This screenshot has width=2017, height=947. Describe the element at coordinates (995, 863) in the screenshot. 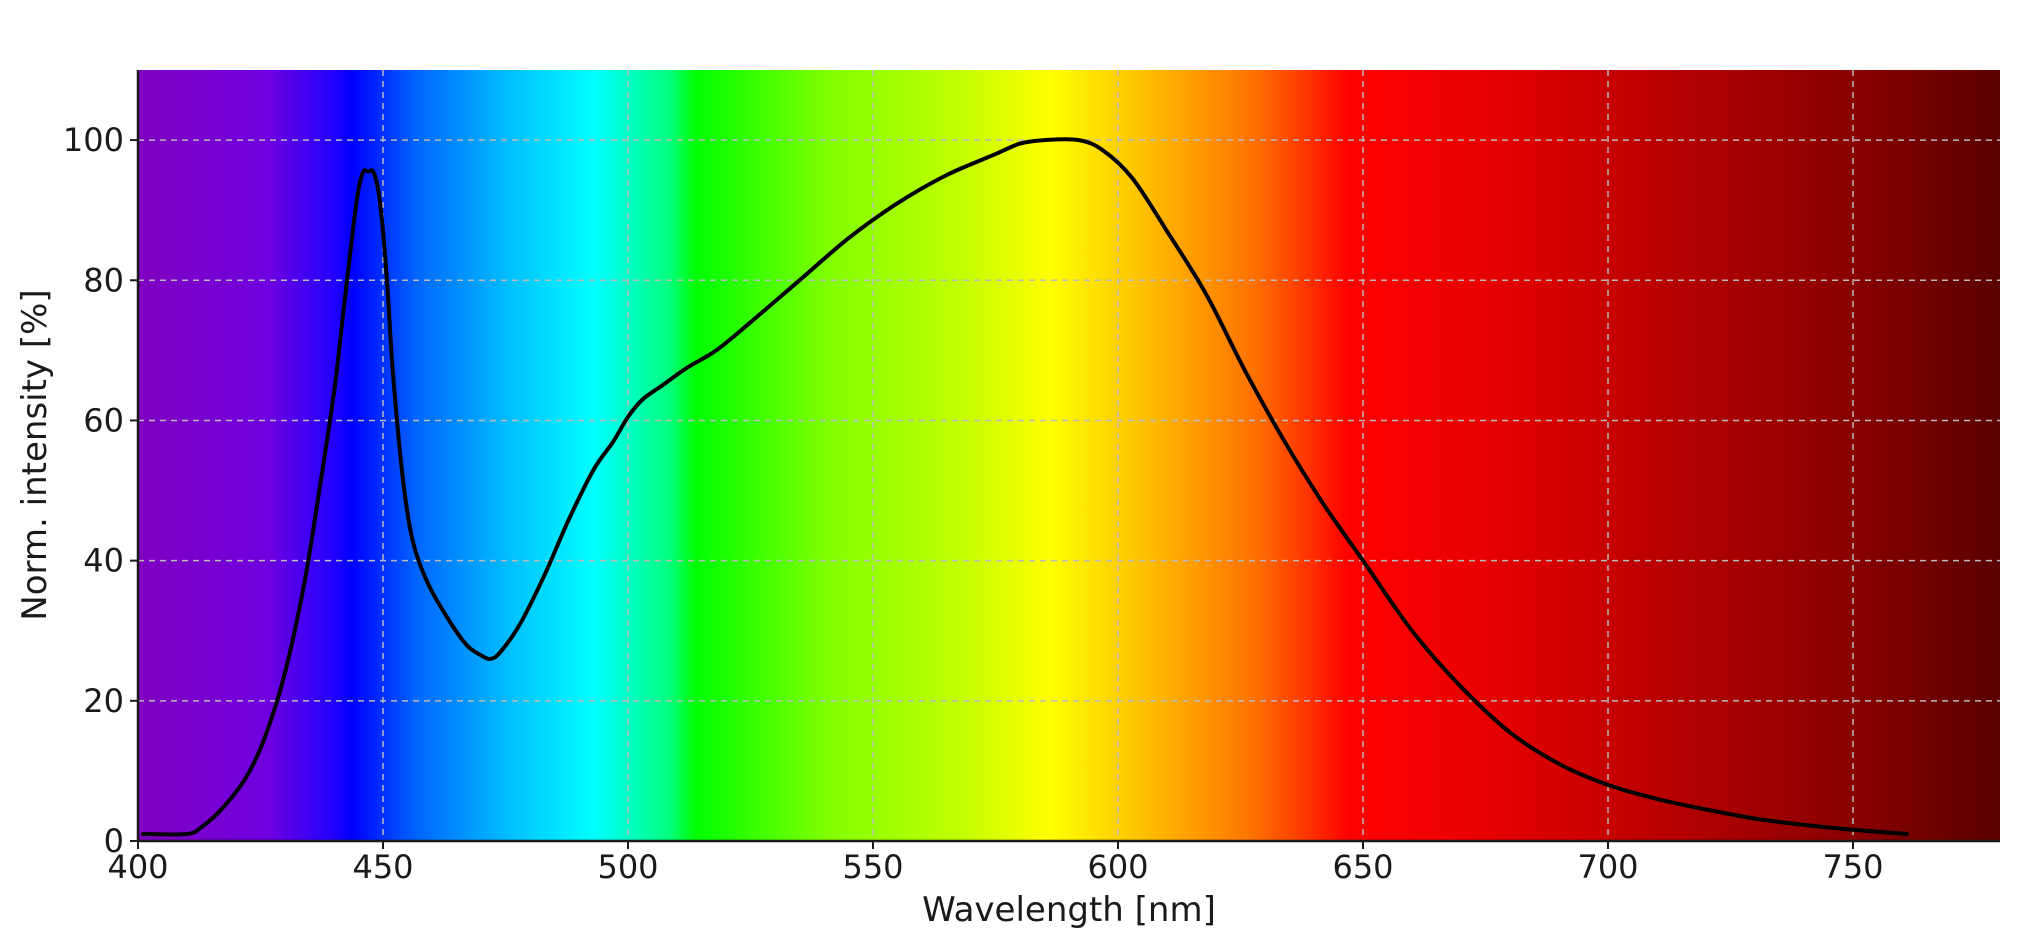

I see `x-axis-ticks: 400 450 500 550 600 650 700 750` at that location.